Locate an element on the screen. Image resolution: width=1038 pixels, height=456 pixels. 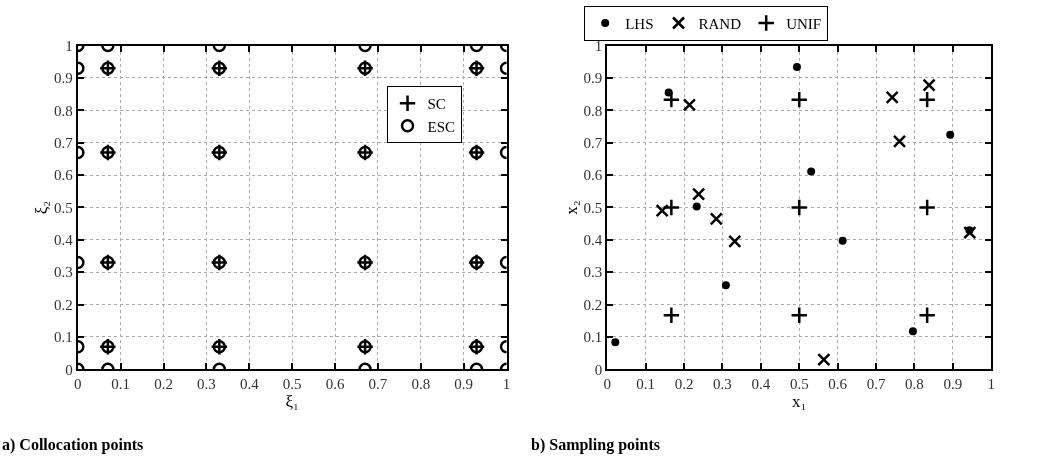
legend-label: UNIF is located at coordinates (804, 23).